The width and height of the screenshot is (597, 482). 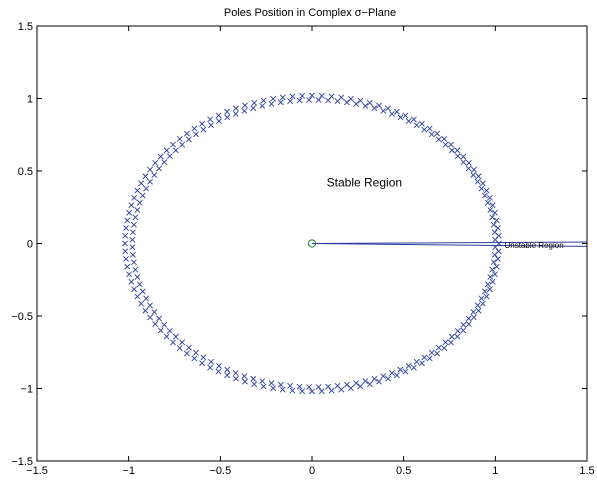 I want to click on unstable-region-label: Unstable Region, so click(x=534, y=245).